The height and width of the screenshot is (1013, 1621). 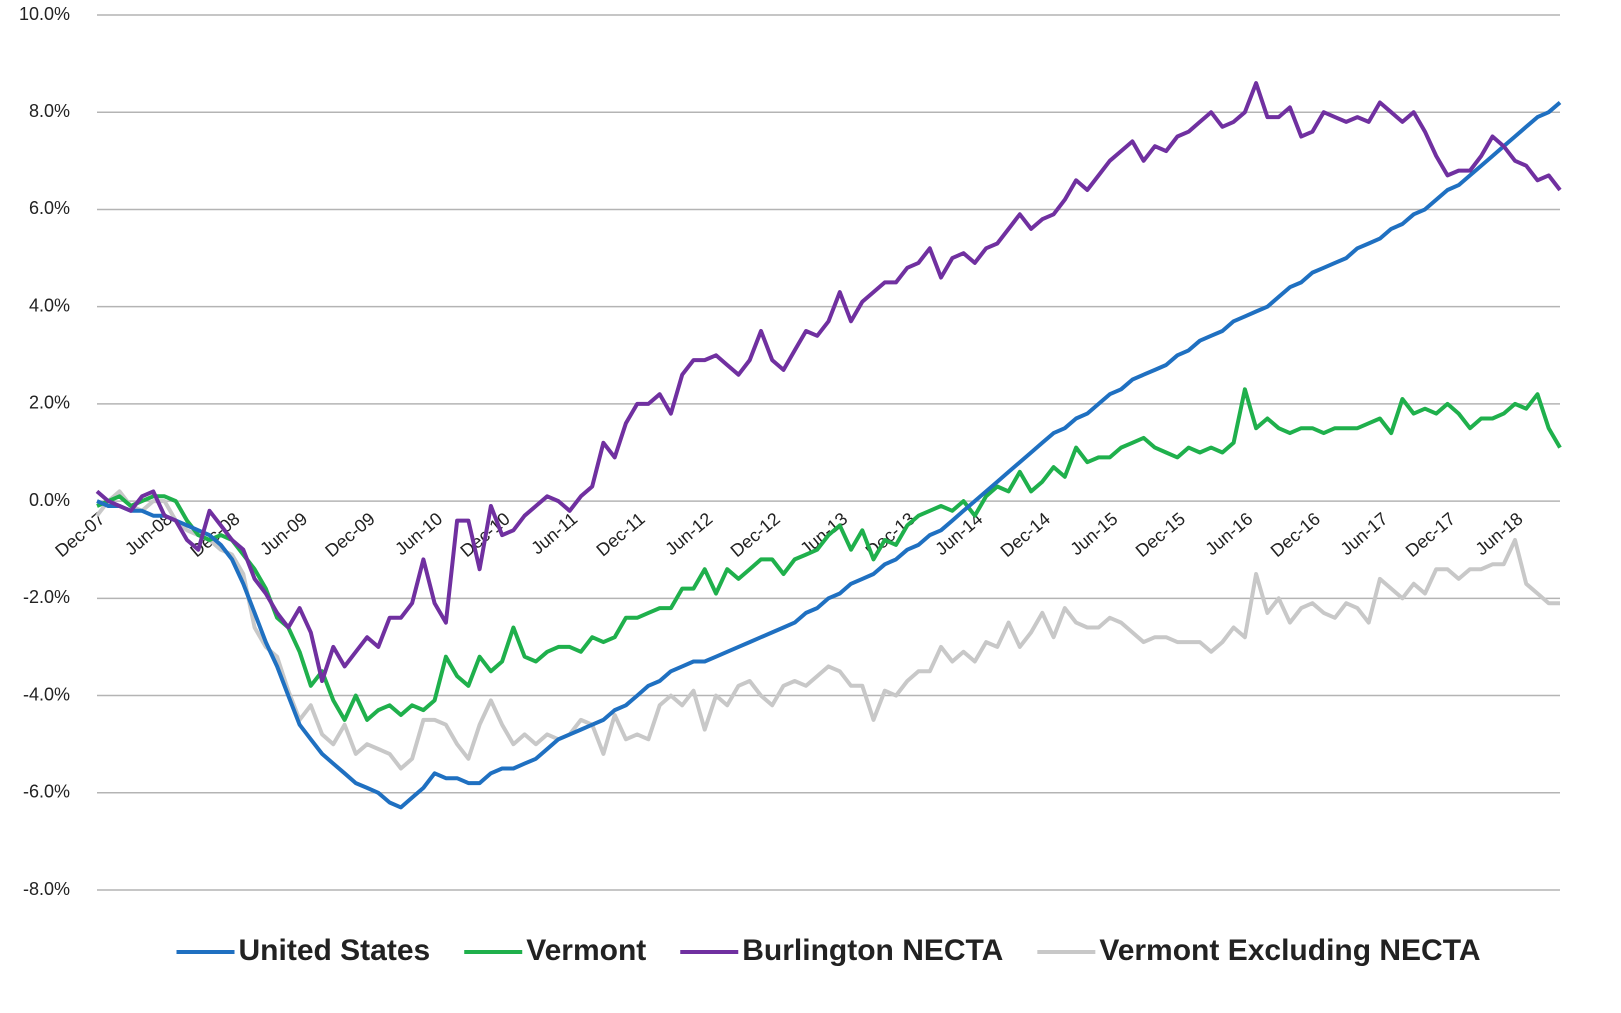 I want to click on y-tick-label: 0.0%, so click(x=49, y=500).